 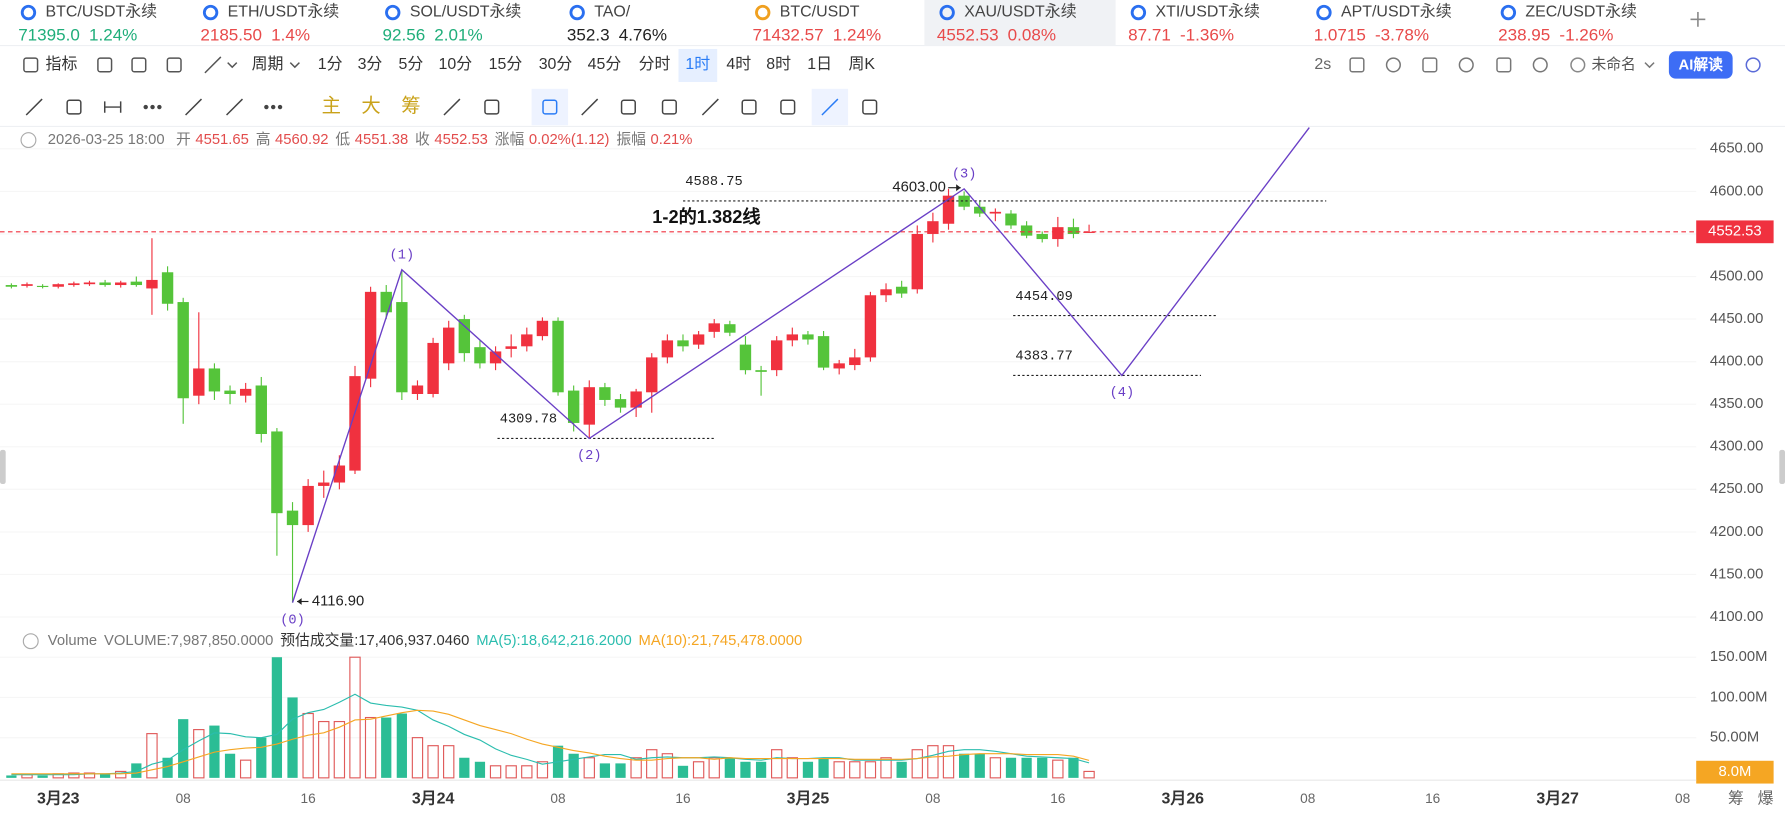 I want to click on interval-button: 5分, so click(x=411, y=64).